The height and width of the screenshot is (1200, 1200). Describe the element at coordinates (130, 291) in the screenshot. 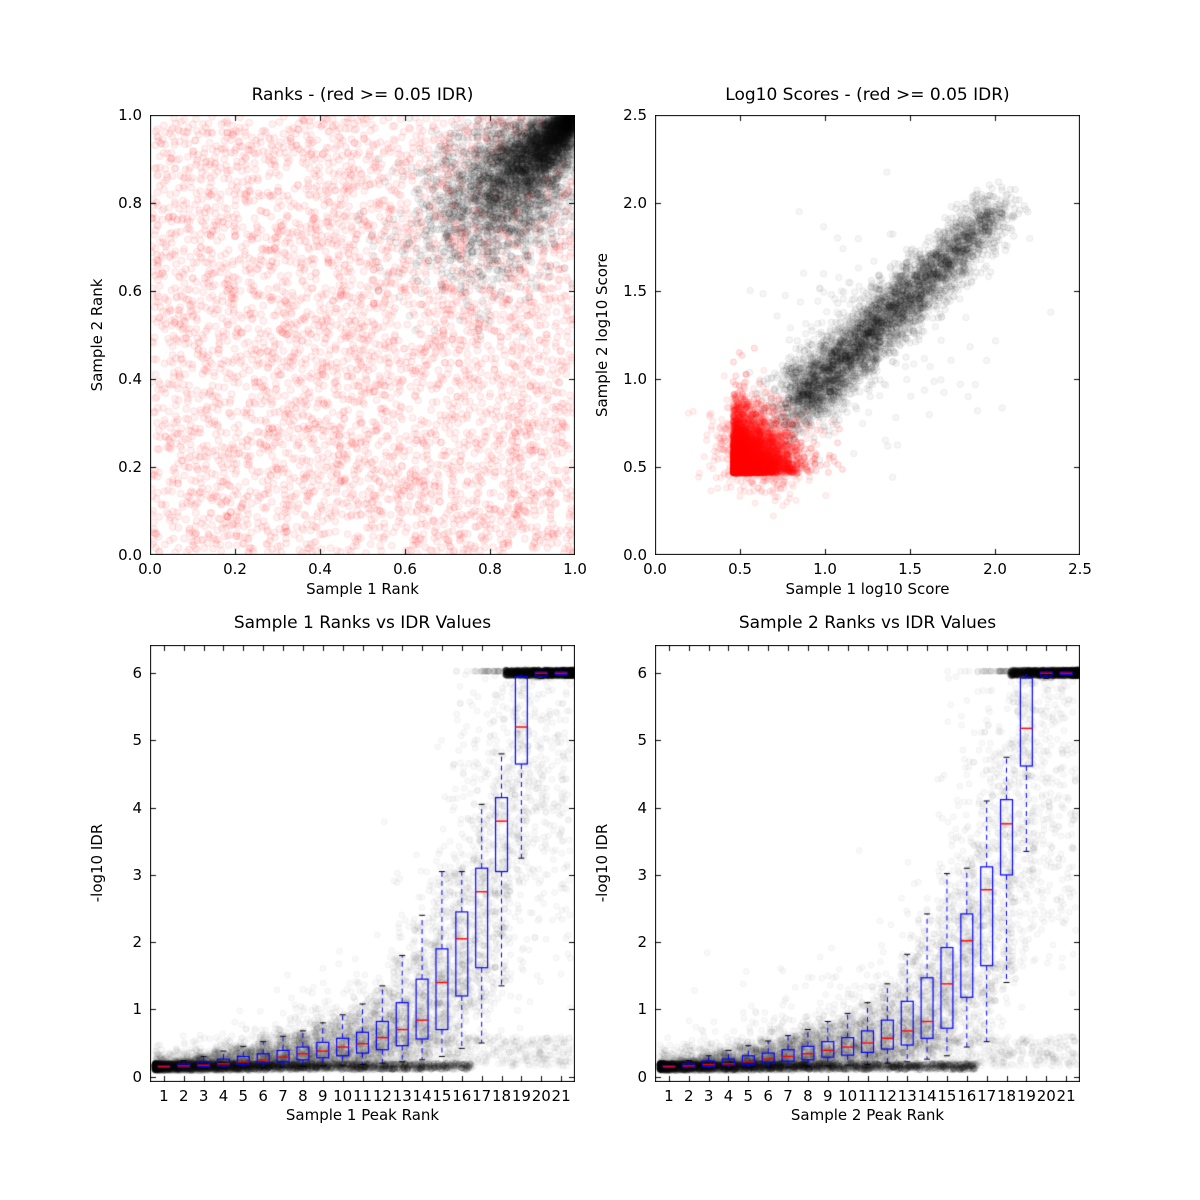

I see `y-tick-label: 0.6` at that location.